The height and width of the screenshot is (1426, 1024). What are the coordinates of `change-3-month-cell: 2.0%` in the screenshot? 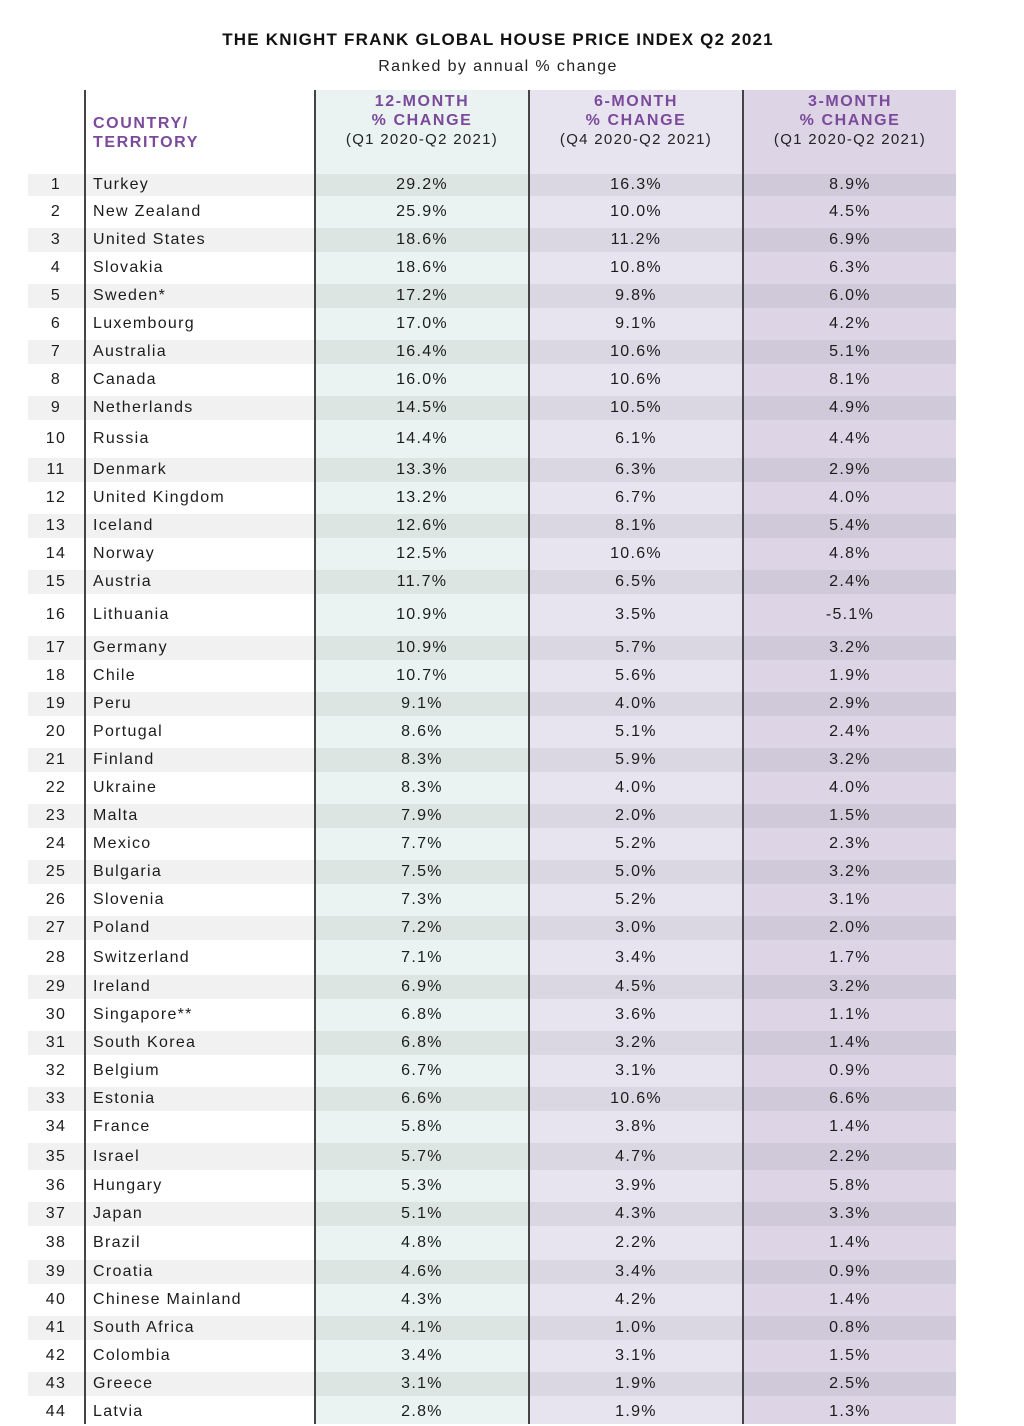 It's located at (850, 927).